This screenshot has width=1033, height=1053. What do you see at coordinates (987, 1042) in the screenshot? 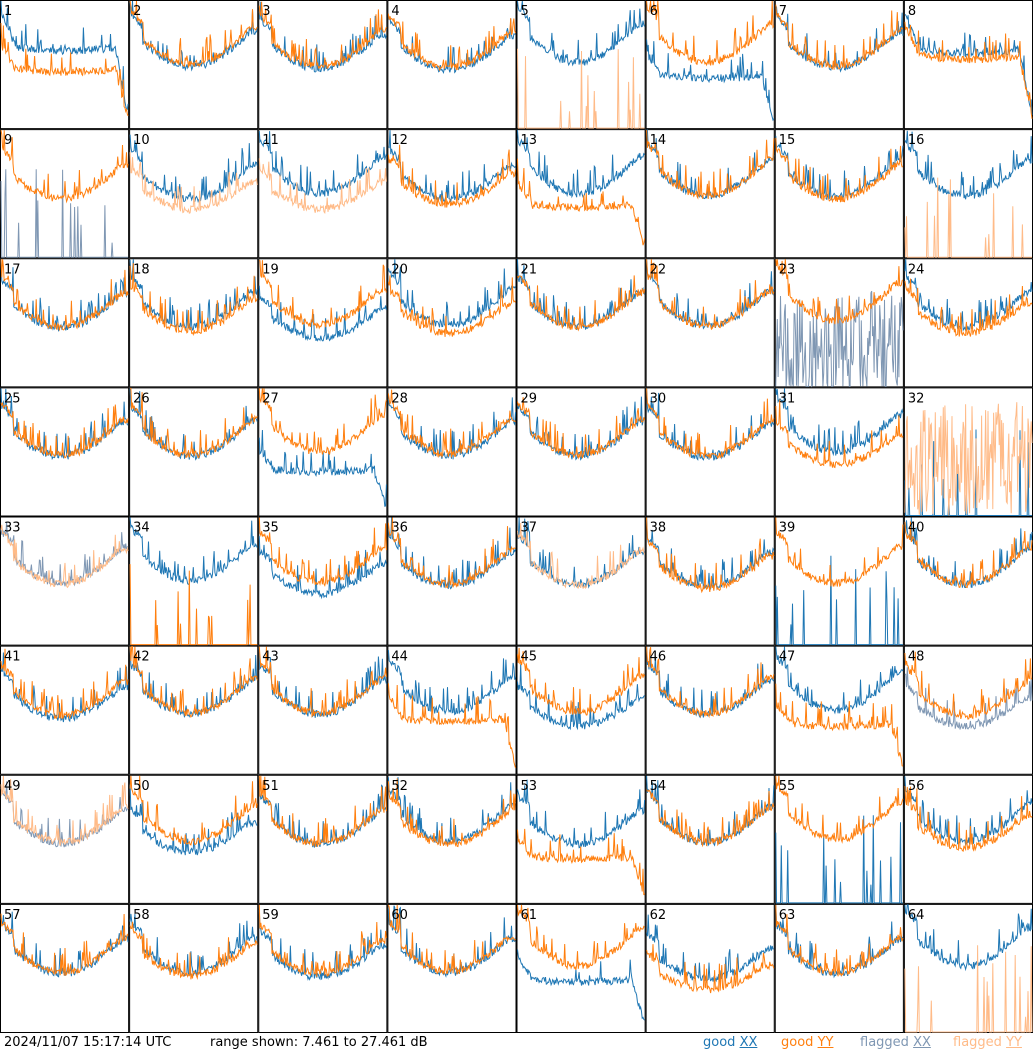
I see `legend-flagged-yy: flagged YY` at bounding box center [987, 1042].